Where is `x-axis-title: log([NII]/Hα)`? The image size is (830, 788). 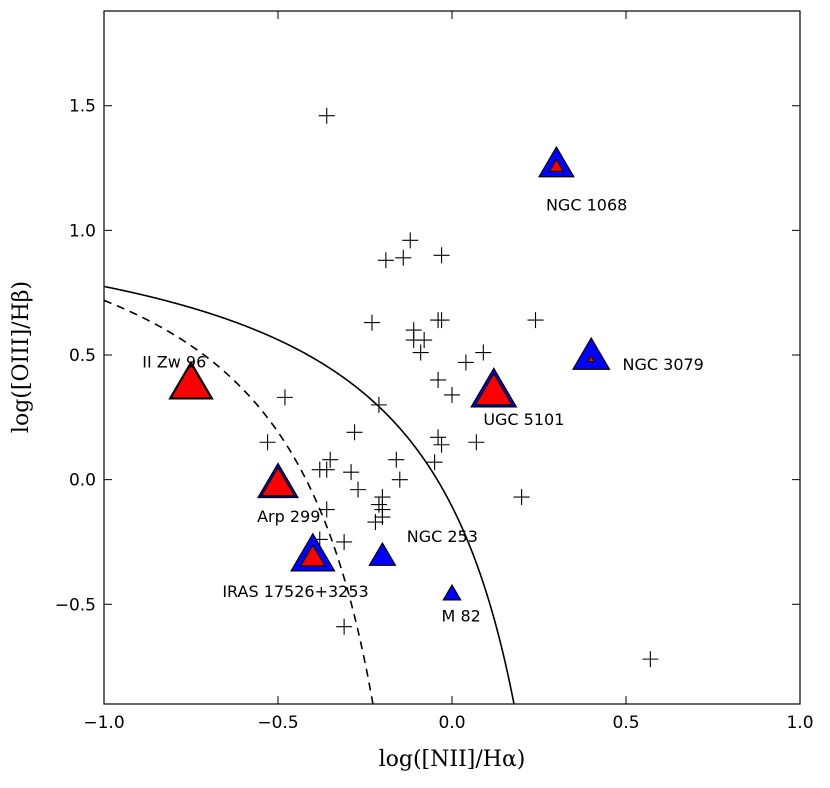 x-axis-title: log([NII]/Hα) is located at coordinates (452, 759).